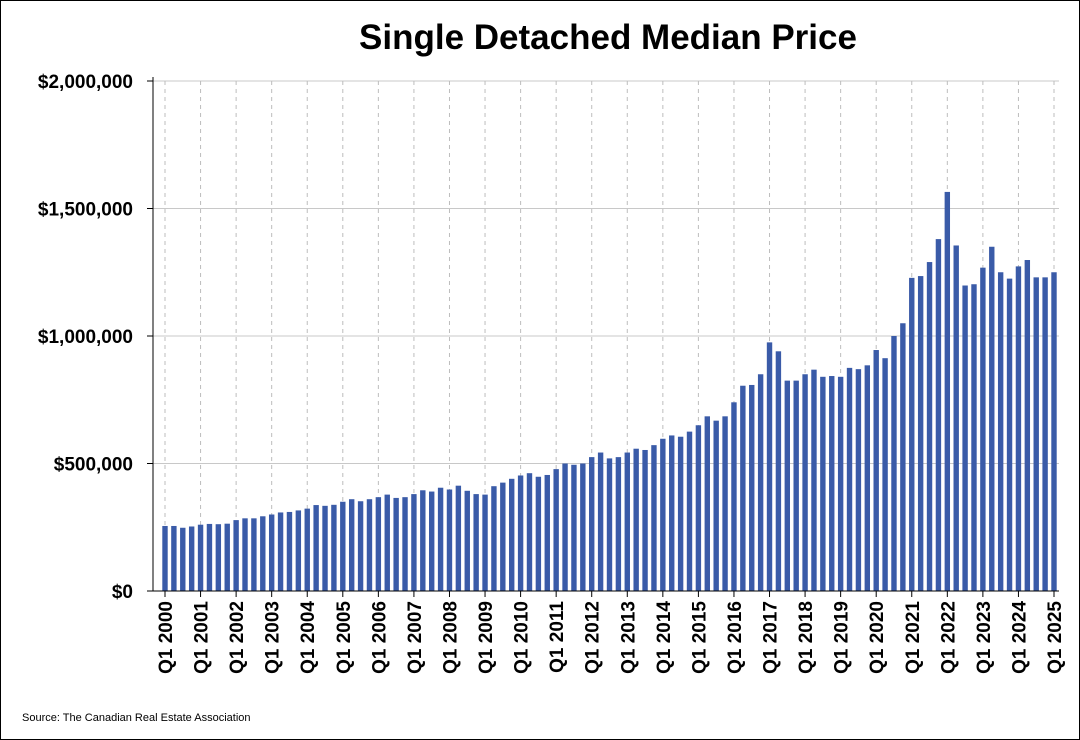 This screenshot has width=1080, height=740. Describe the element at coordinates (948, 637) in the screenshot. I see `x-tick-label: Q1 2022` at that location.